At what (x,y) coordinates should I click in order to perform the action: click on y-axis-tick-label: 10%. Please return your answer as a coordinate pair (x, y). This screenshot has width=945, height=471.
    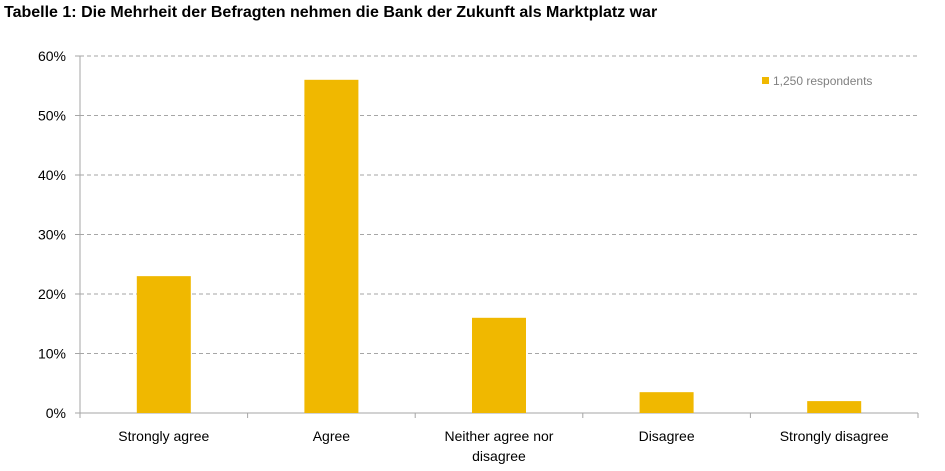
    Looking at the image, I should click on (52, 354).